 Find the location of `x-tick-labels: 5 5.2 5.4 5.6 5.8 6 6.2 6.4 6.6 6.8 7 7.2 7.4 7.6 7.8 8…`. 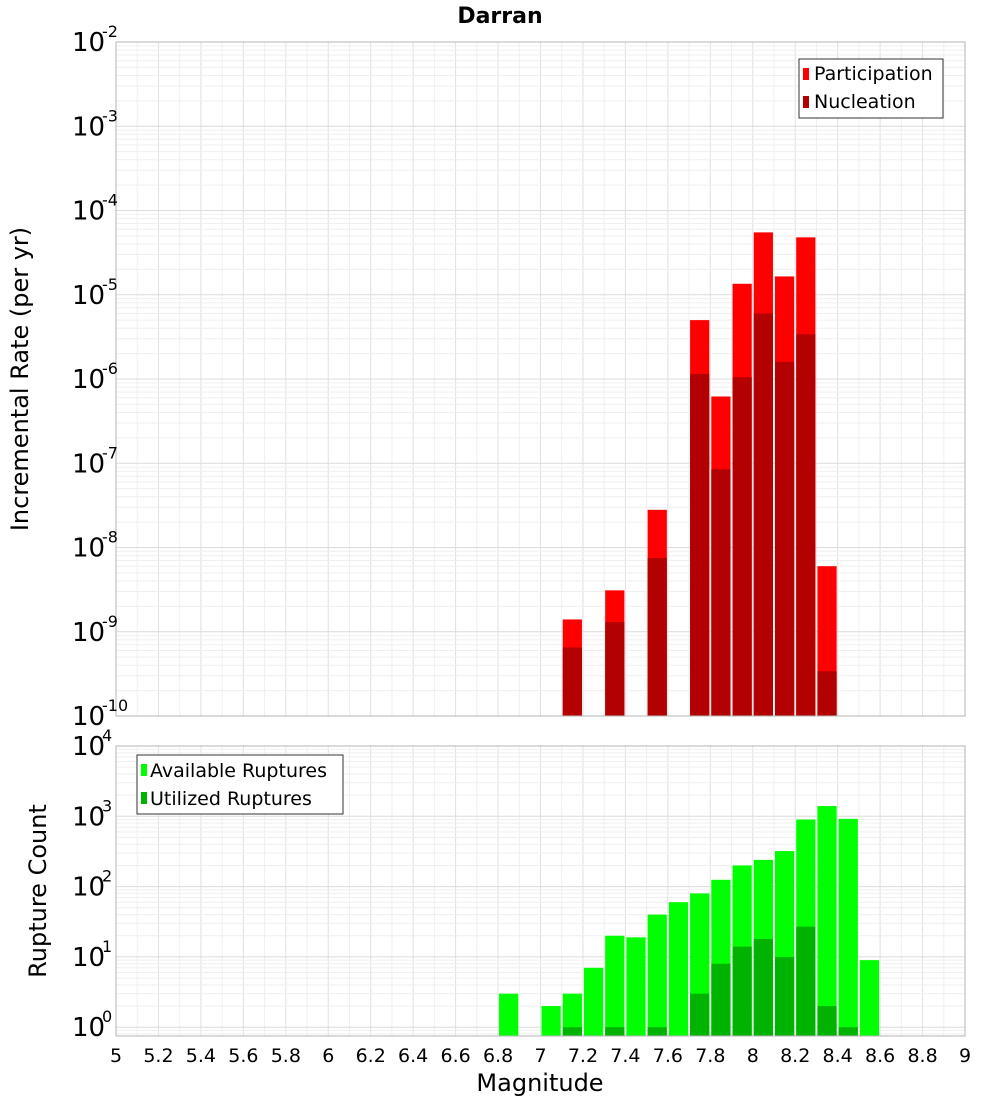

x-tick-labels: 5 5.2 5.4 5.6 5.8 6 6.2 6.4 6.6 6.8 7 7.2 7.4 7.6 7.8 8… is located at coordinates (540, 1056).